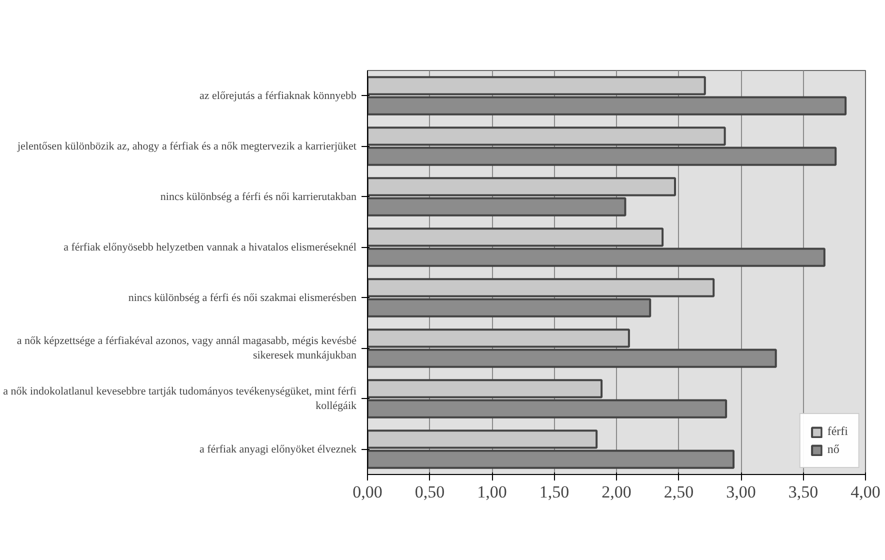 The width and height of the screenshot is (885, 560). I want to click on y-tick-label: a férfiak előnyösebb helyzetben vannak a hivatalos elismeréseknél, so click(210, 247).